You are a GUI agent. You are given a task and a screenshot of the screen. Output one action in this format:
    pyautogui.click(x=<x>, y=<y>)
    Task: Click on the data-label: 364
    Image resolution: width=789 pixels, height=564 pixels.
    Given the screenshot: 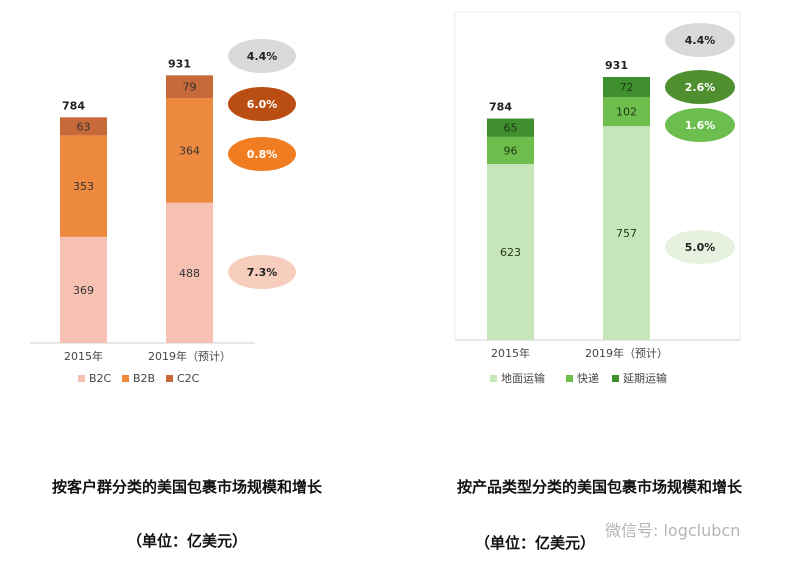 What is the action you would take?
    pyautogui.click(x=189, y=150)
    